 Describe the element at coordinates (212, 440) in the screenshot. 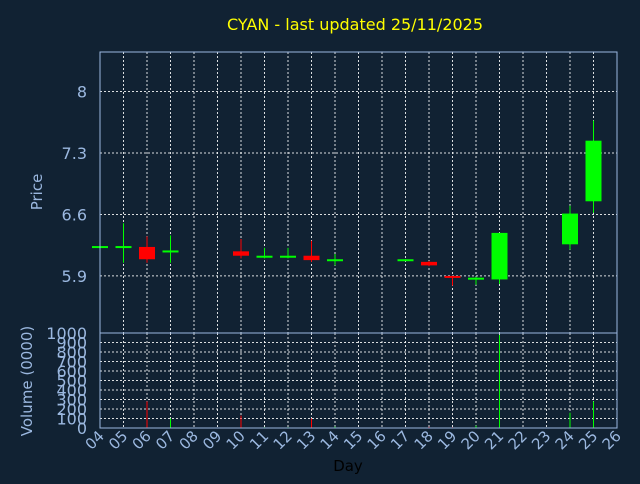

I see `x-tick-label: 09` at that location.